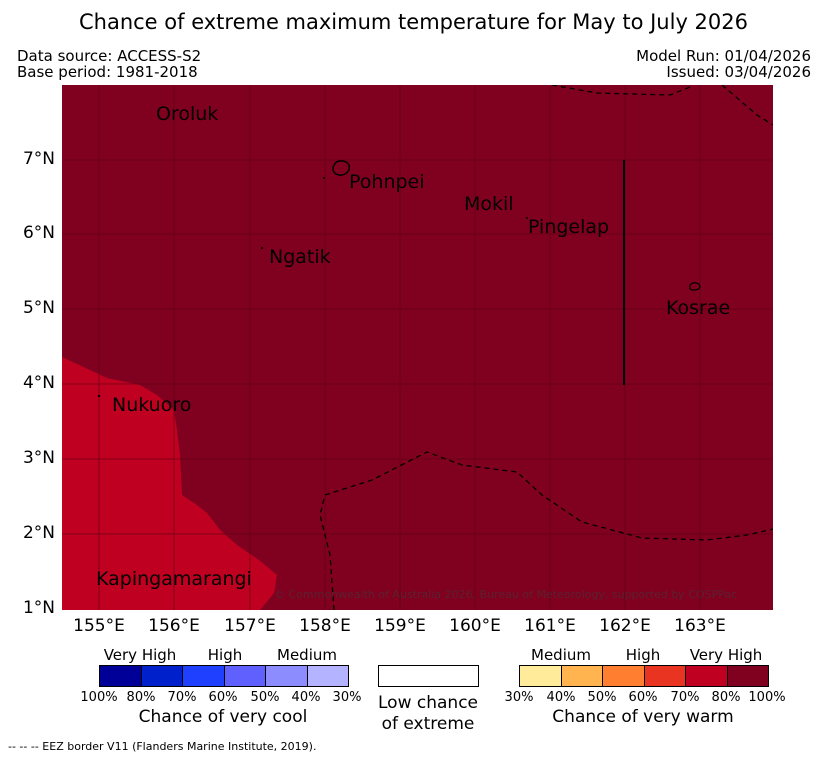 The height and width of the screenshot is (758, 827). I want to click on lat-label: 4°N, so click(38, 383).